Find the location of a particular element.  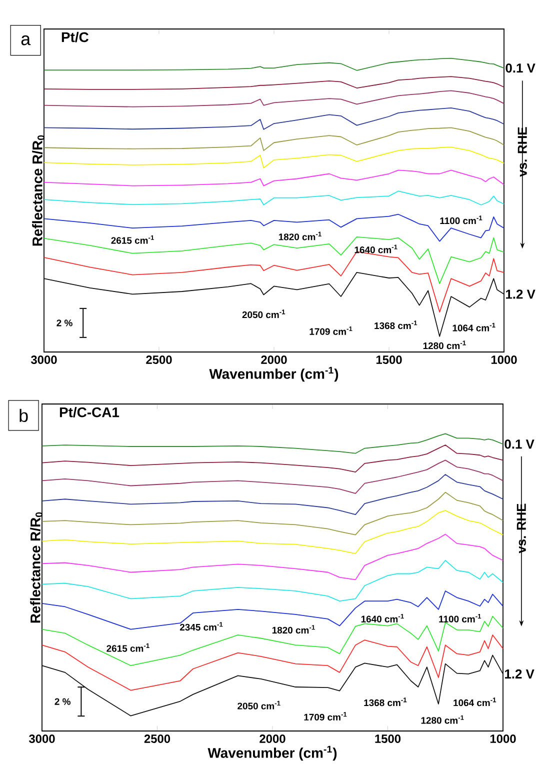

chart-title: Pt/C-CA1 is located at coordinates (90, 412).